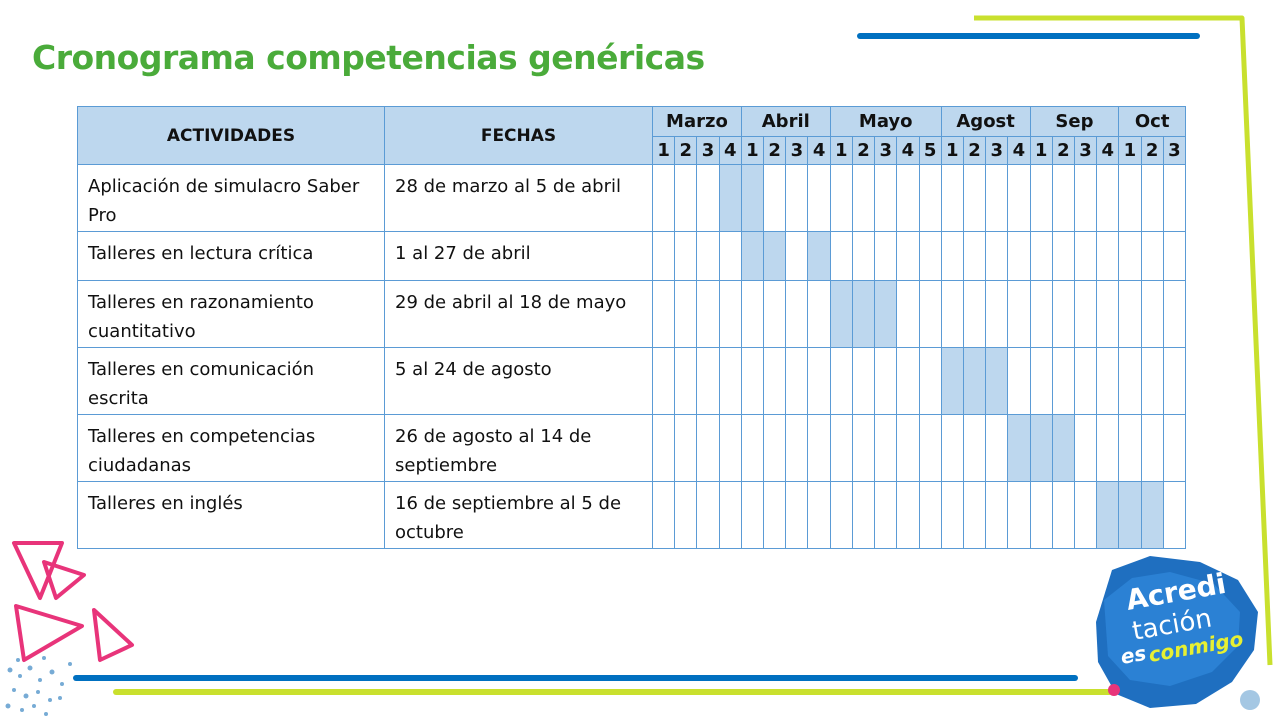 The width and height of the screenshot is (1280, 720). Describe the element at coordinates (231, 314) in the screenshot. I see `activity-cell: Talleres en razonamiento cuantitativo` at that location.